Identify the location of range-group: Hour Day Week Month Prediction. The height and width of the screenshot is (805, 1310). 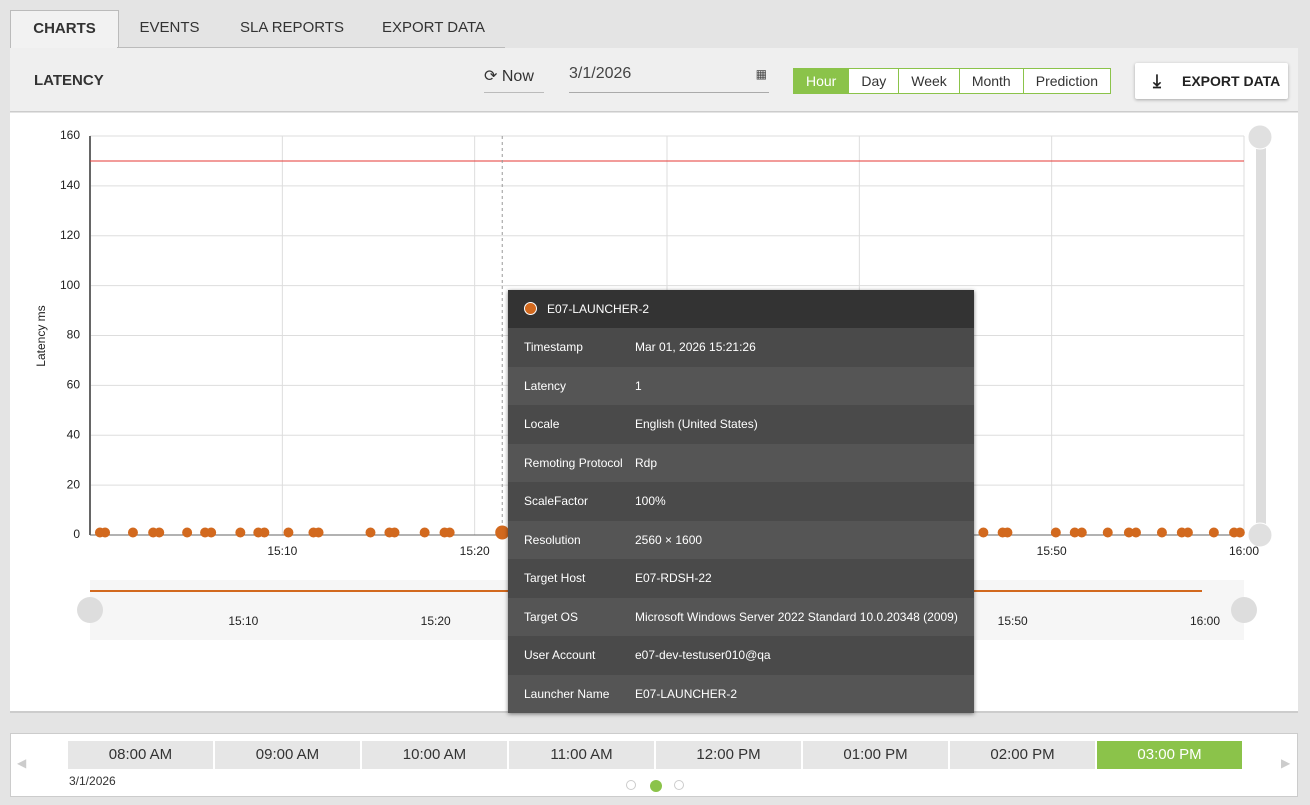
(952, 81).